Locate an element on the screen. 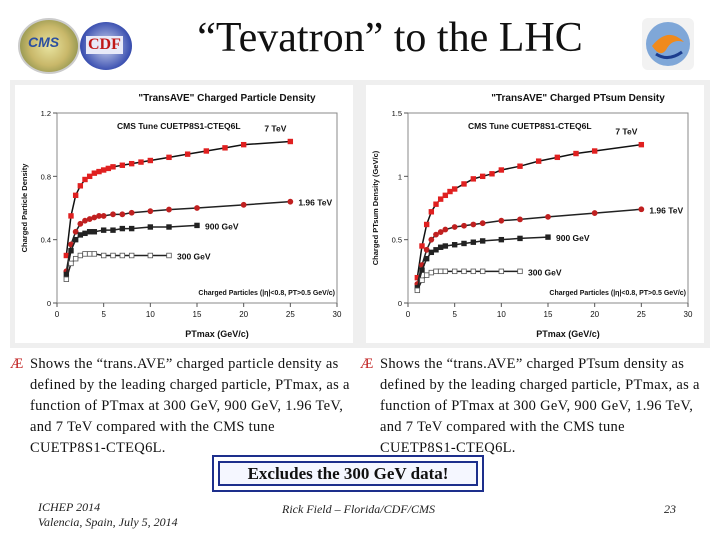 Image resolution: width=720 pixels, height=540 pixels. footer-author: Rick Field – Florida/CDF/CMS is located at coordinates (358, 509).